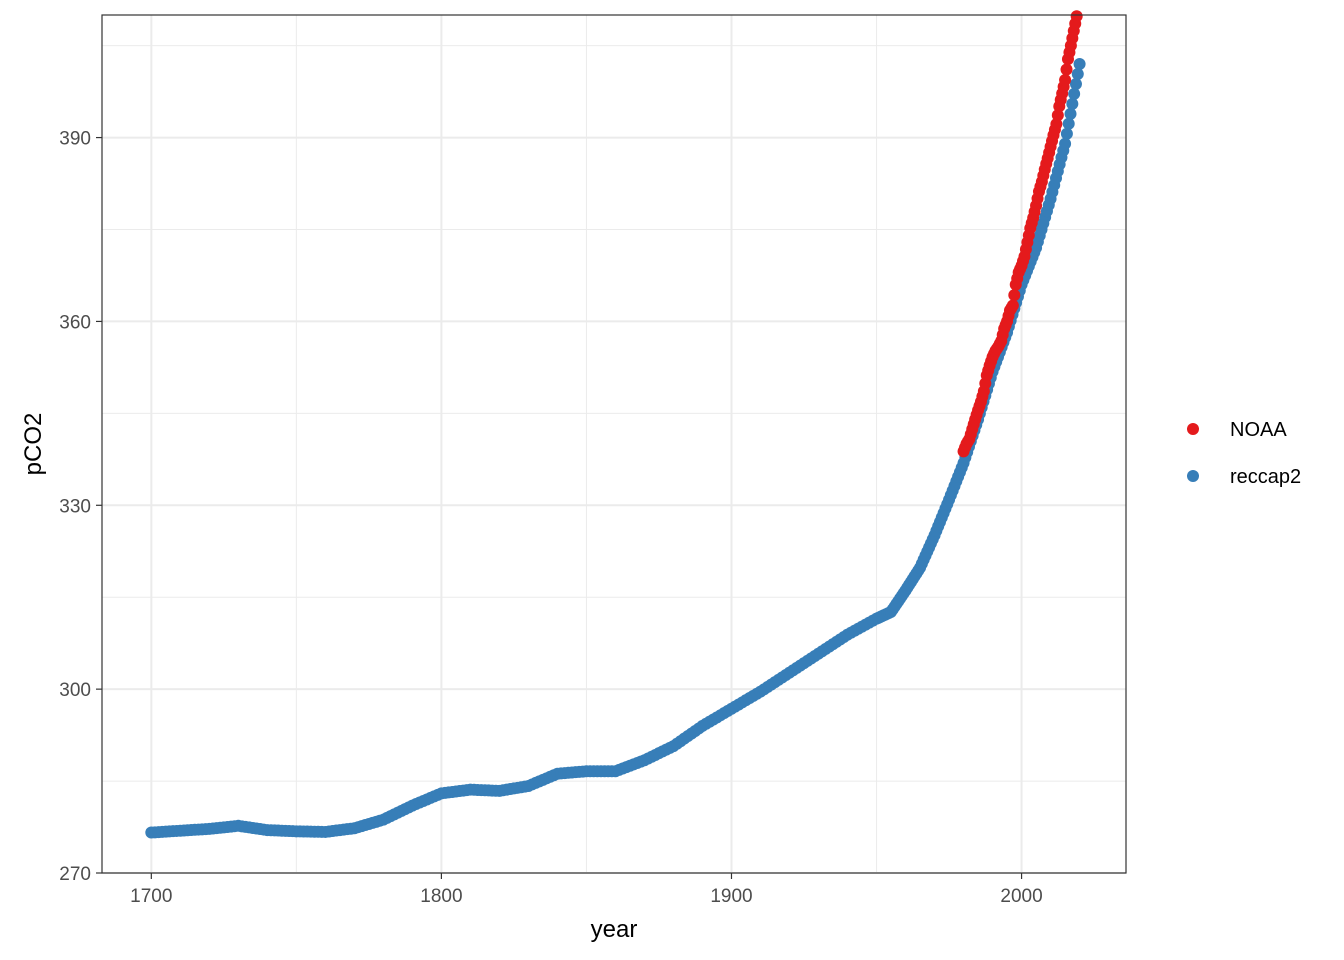 This screenshot has width=1344, height=960. I want to click on y-axis-title: pCO2, so click(33, 444).